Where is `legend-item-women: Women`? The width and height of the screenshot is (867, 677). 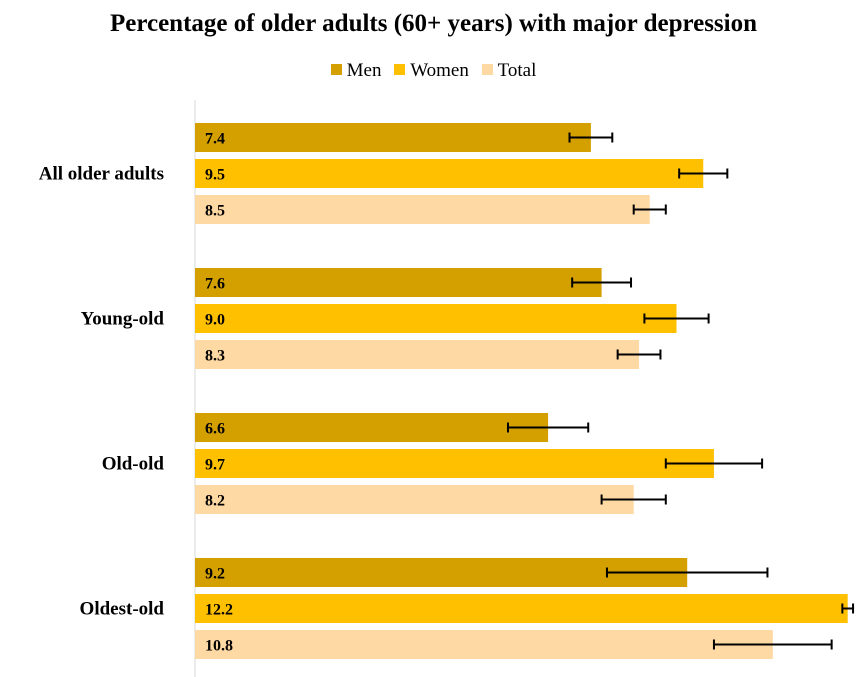 legend-item-women: Women is located at coordinates (431, 71).